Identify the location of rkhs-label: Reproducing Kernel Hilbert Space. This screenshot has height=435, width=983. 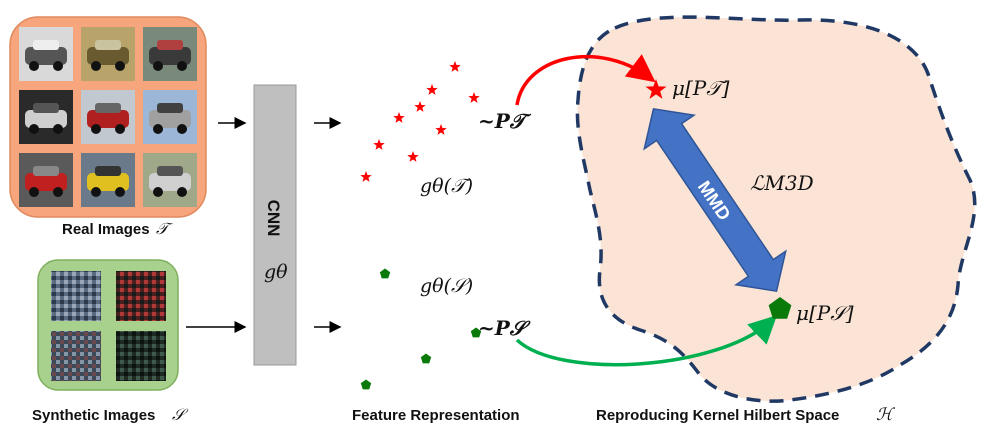
(717, 415).